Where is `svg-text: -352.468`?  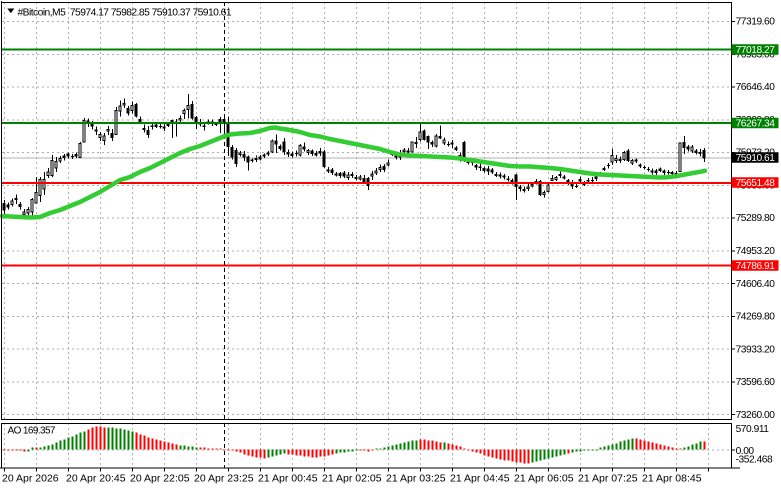 svg-text: -352.468 is located at coordinates (754, 460).